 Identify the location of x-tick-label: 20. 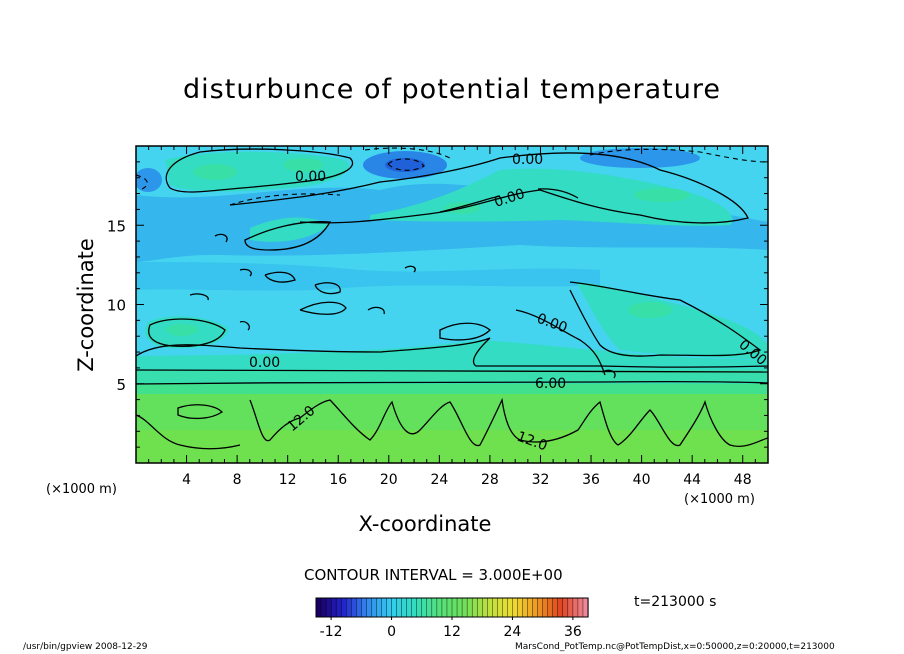
(389, 480).